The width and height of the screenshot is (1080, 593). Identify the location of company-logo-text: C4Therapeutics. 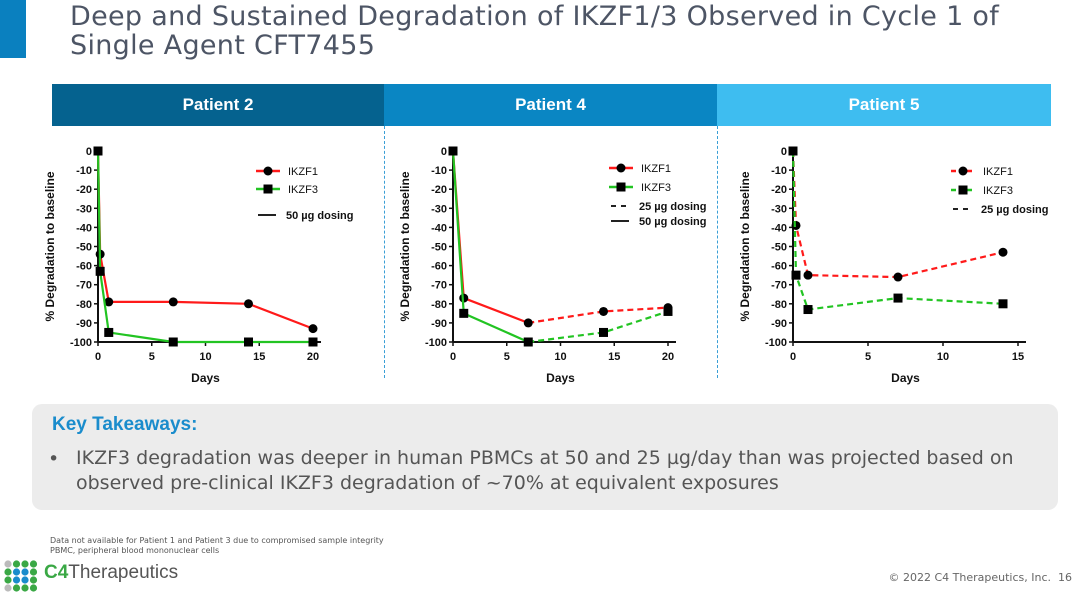
(111, 573).